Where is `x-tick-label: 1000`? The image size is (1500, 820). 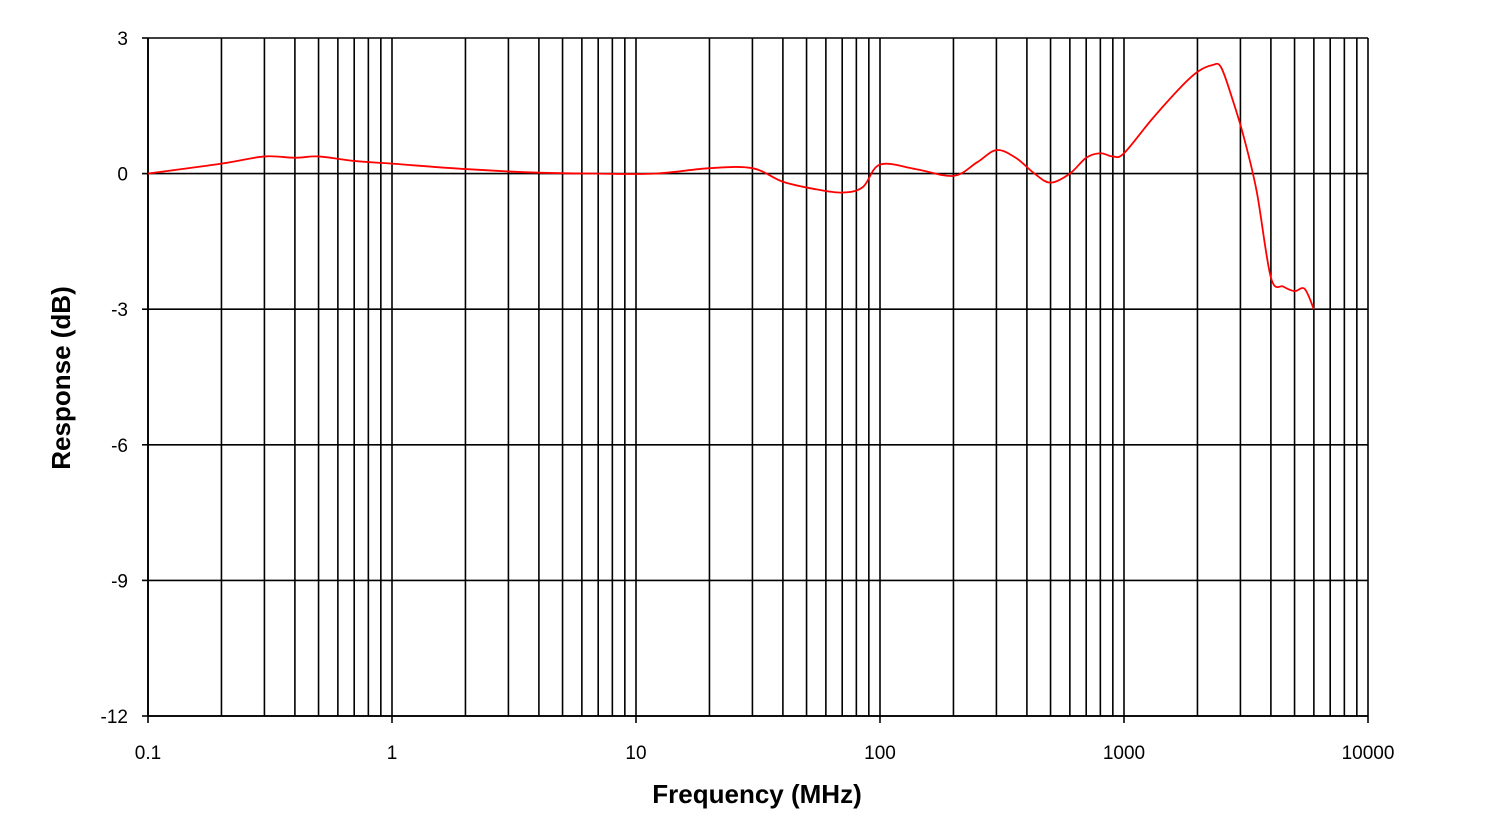
x-tick-label: 1000 is located at coordinates (1124, 753).